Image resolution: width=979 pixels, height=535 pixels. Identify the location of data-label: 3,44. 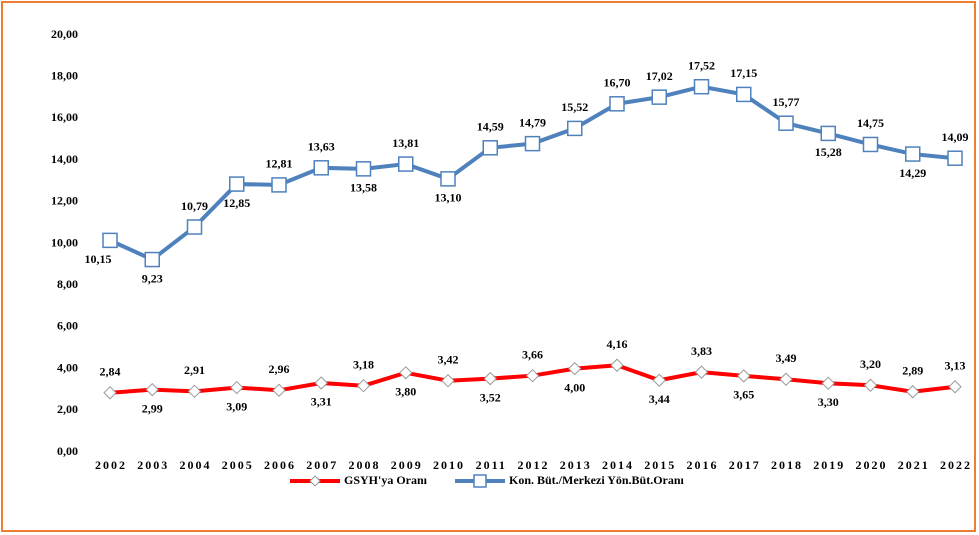
(659, 399).